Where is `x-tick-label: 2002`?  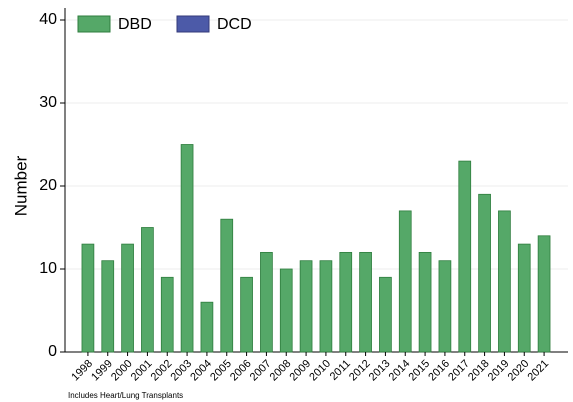
x-tick-label: 2002 is located at coordinates (162, 371).